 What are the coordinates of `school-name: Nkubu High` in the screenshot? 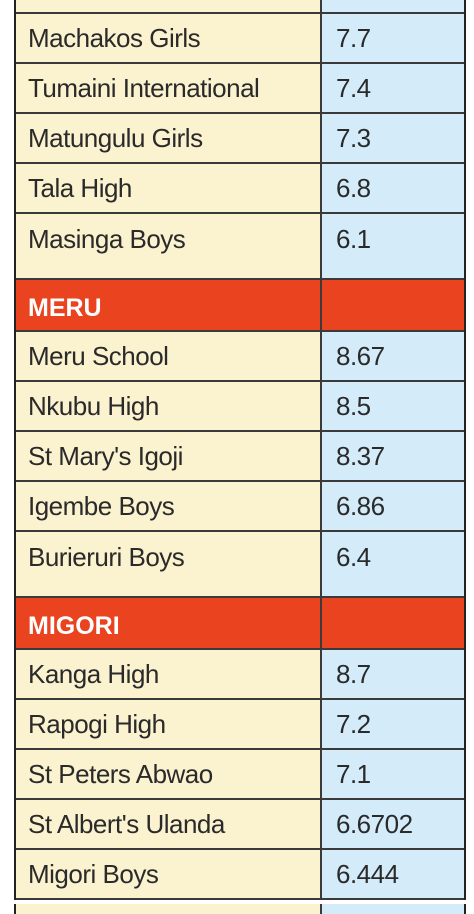 It's located at (169, 406).